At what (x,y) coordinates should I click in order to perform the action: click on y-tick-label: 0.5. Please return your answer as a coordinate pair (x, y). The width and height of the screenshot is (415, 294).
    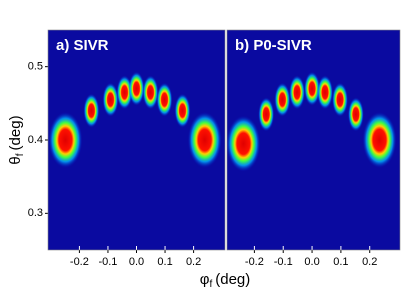
    Looking at the image, I should click on (35, 67).